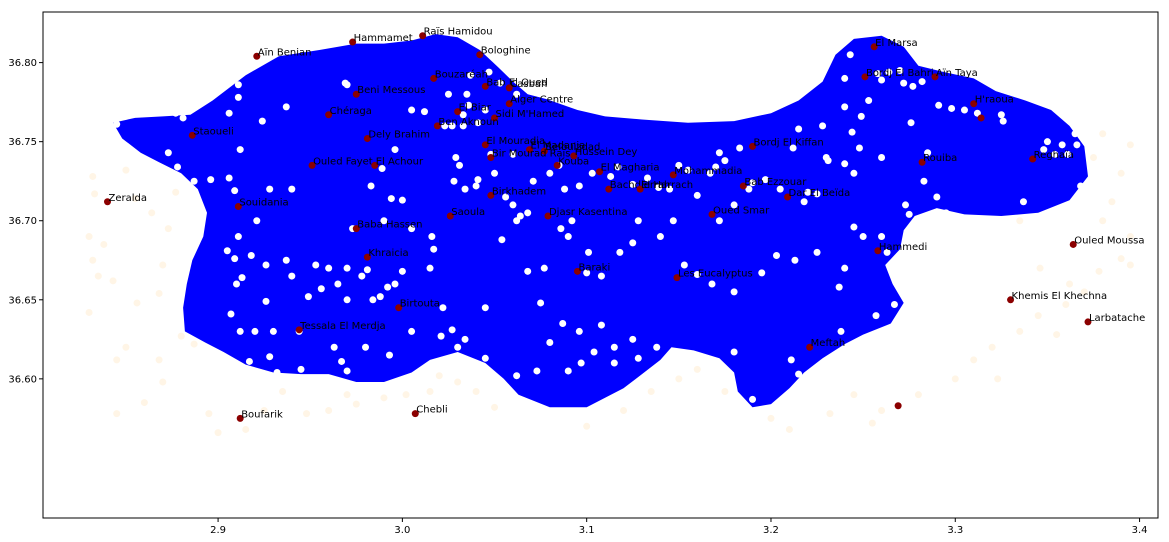  What do you see at coordinates (25, 221) in the screenshot?
I see `y-axis-ticks: 36.60 36.65 36.70 36.75 36.80` at bounding box center [25, 221].